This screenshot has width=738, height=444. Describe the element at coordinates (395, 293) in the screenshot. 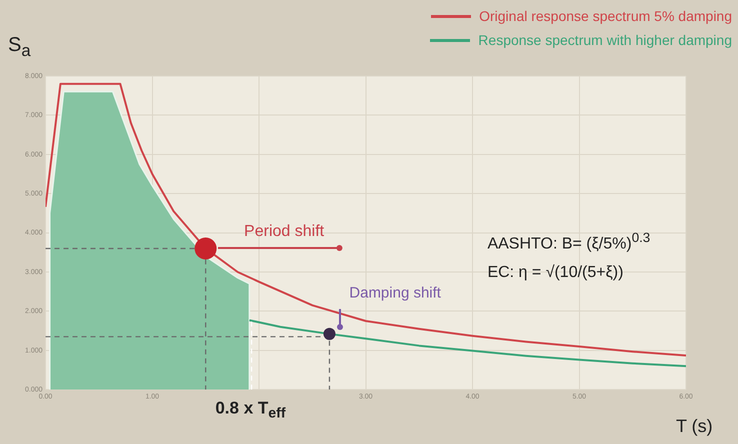

I see `annotation: Damping shift` at that location.